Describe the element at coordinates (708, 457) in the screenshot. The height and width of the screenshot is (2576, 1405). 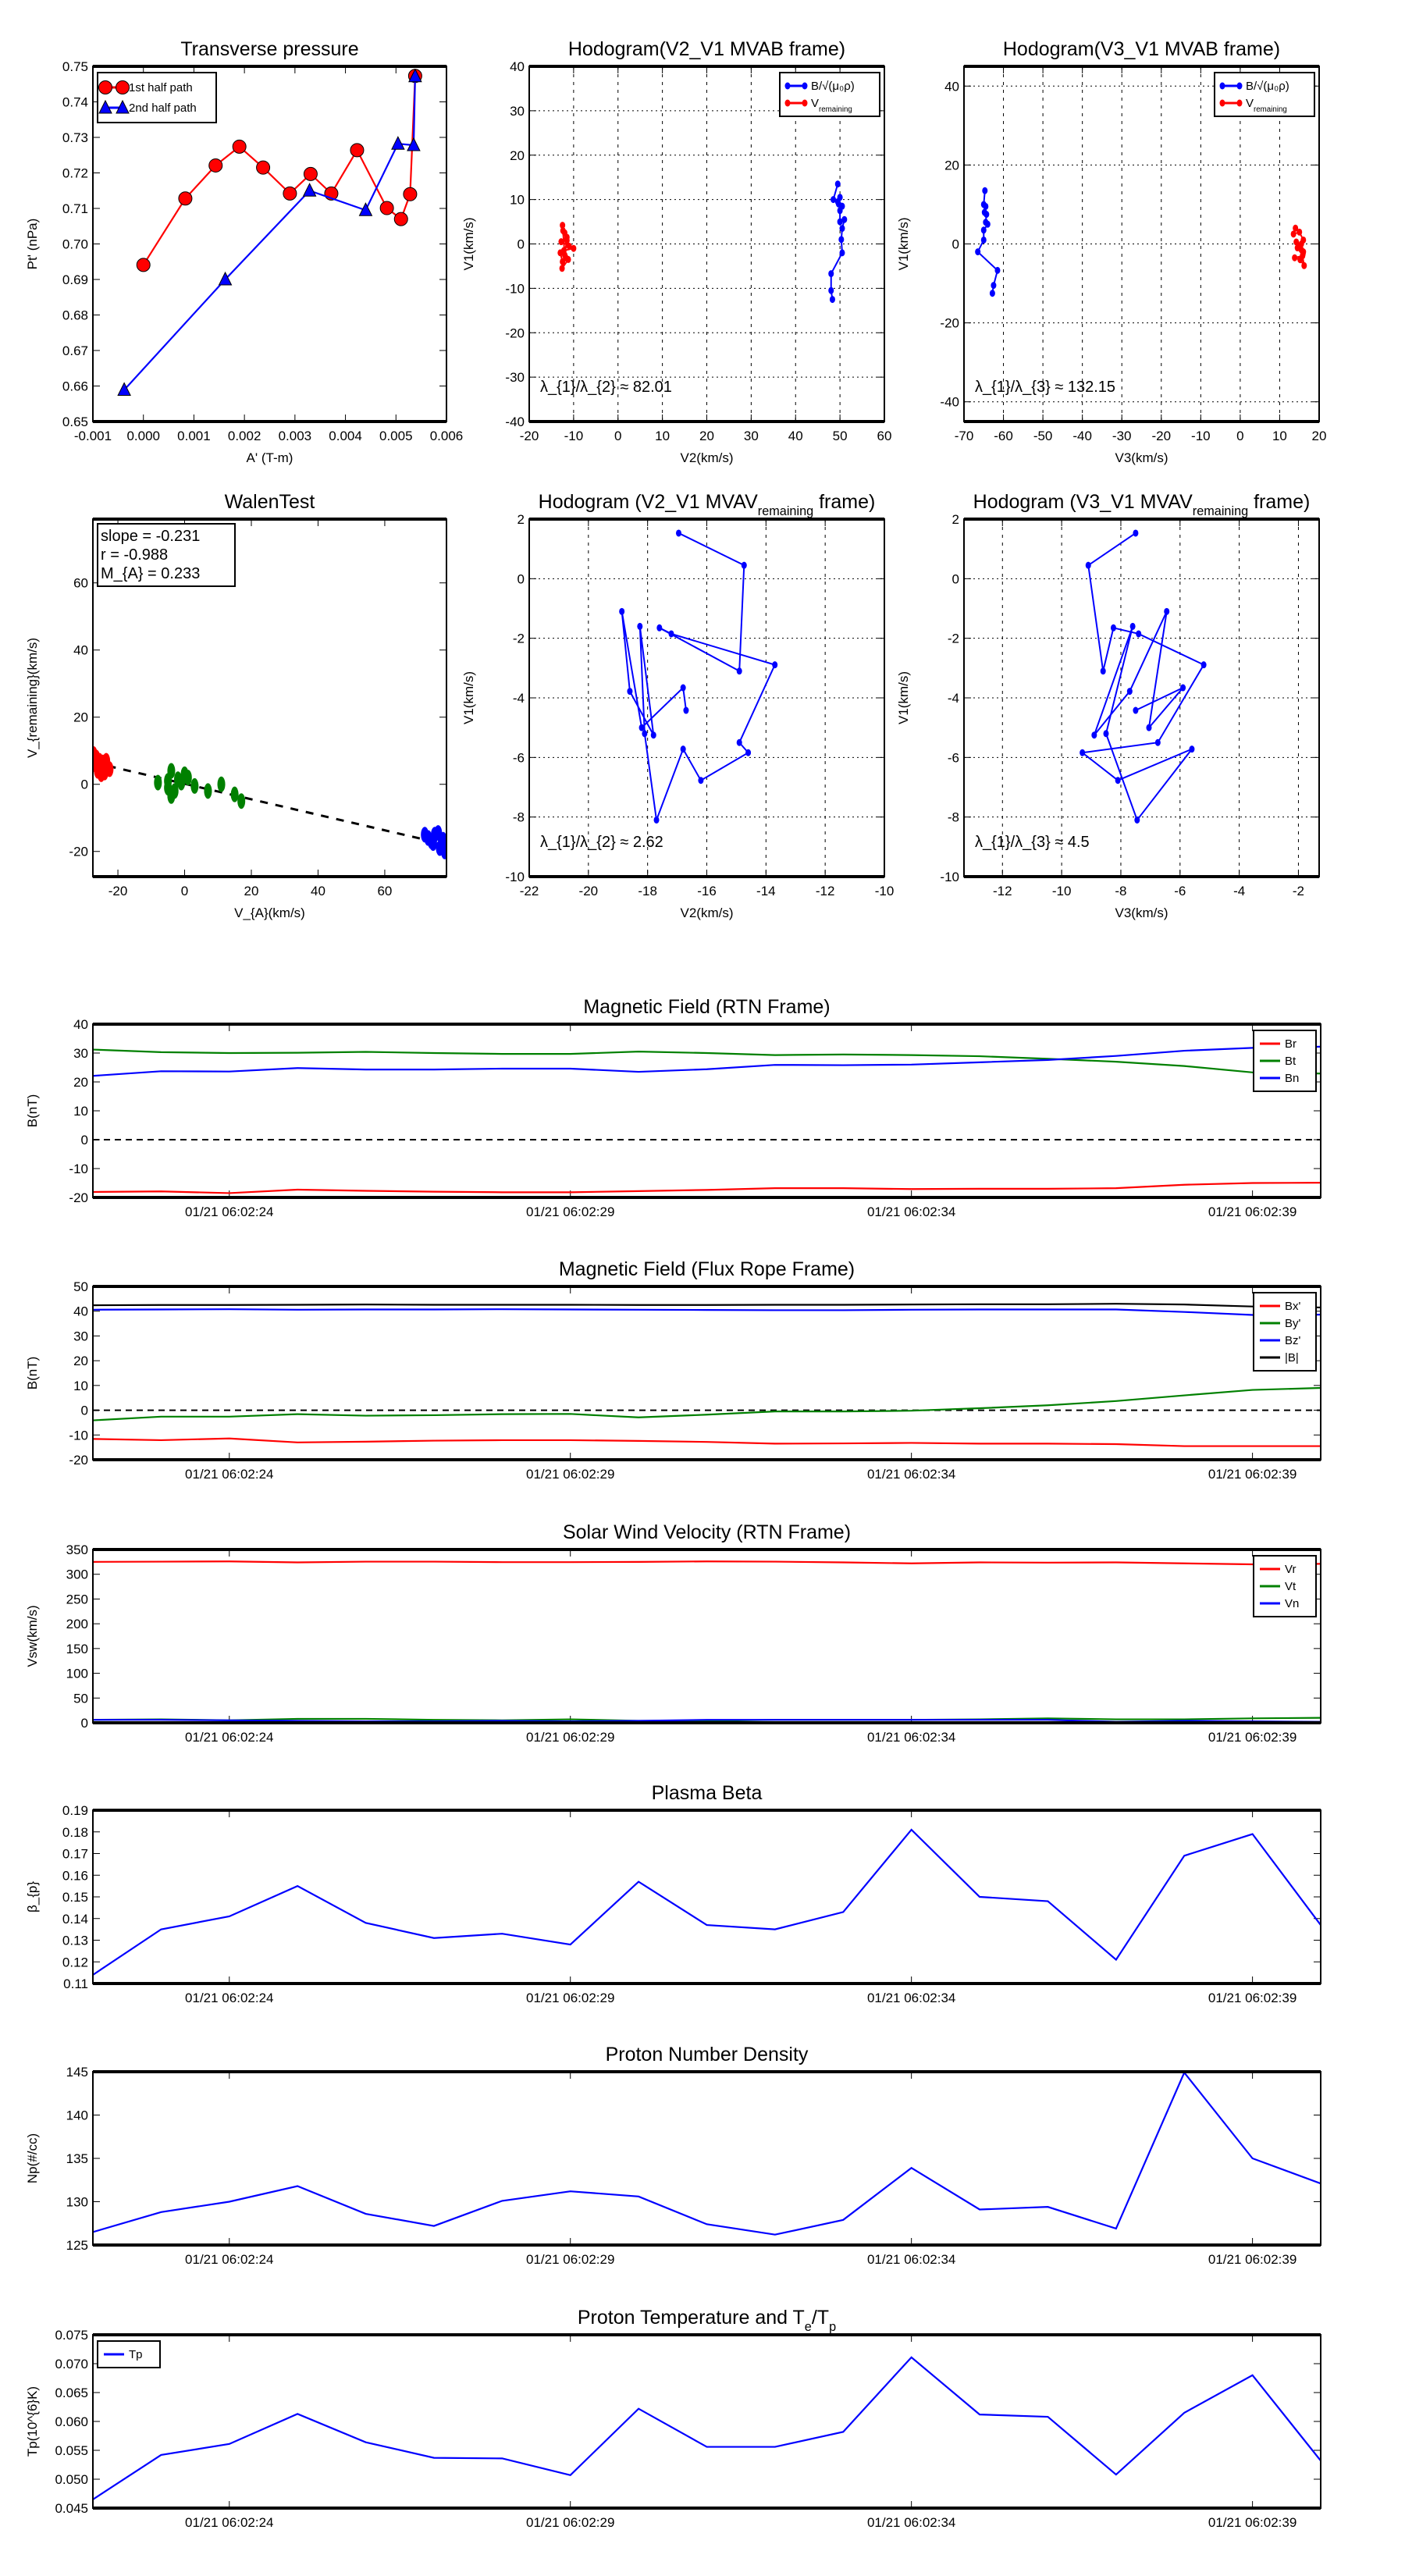
I see `x-axis-label: V2(km/s)` at that location.